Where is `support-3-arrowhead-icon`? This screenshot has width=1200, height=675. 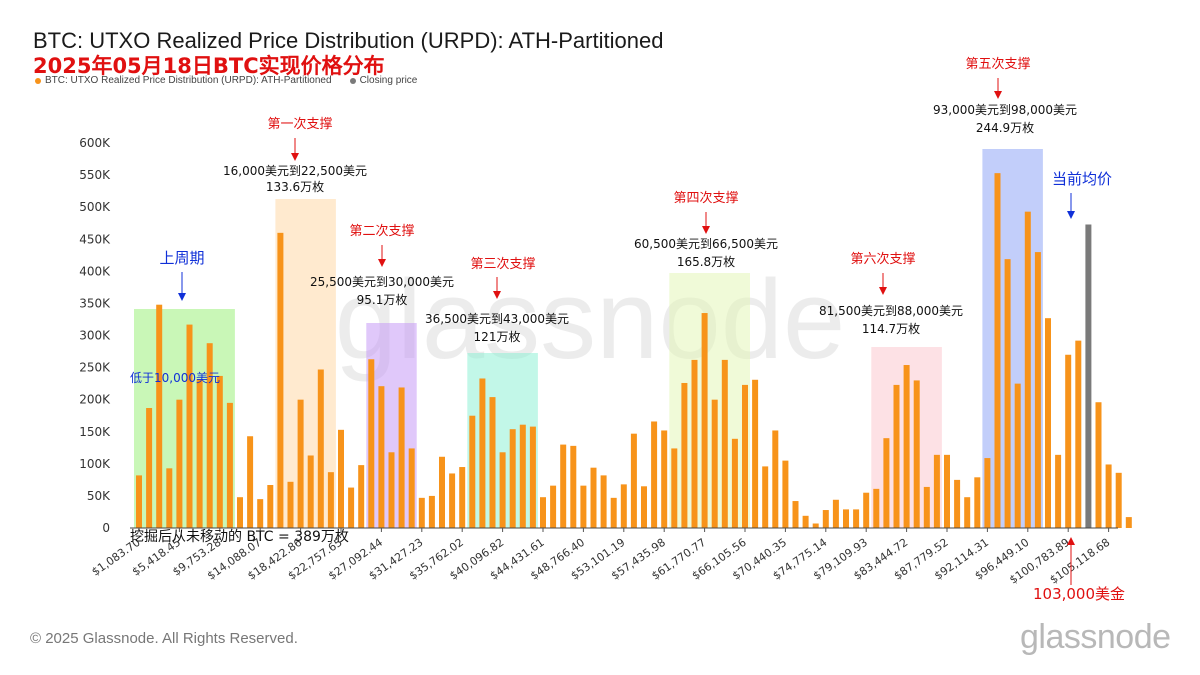 support-3-arrowhead-icon is located at coordinates (497, 295).